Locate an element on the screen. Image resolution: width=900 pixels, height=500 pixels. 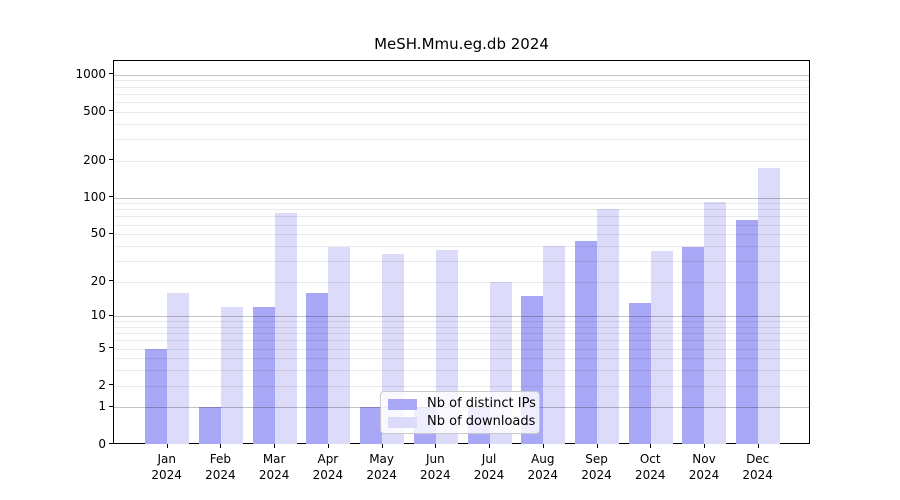
legend: Nb of distinct IPs Nb of downloads is located at coordinates (460, 412).